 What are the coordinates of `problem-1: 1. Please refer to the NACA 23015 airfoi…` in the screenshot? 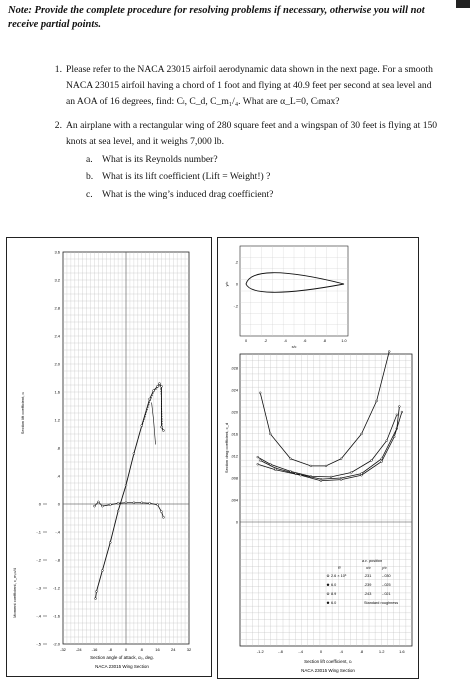 It's located at (256, 86).